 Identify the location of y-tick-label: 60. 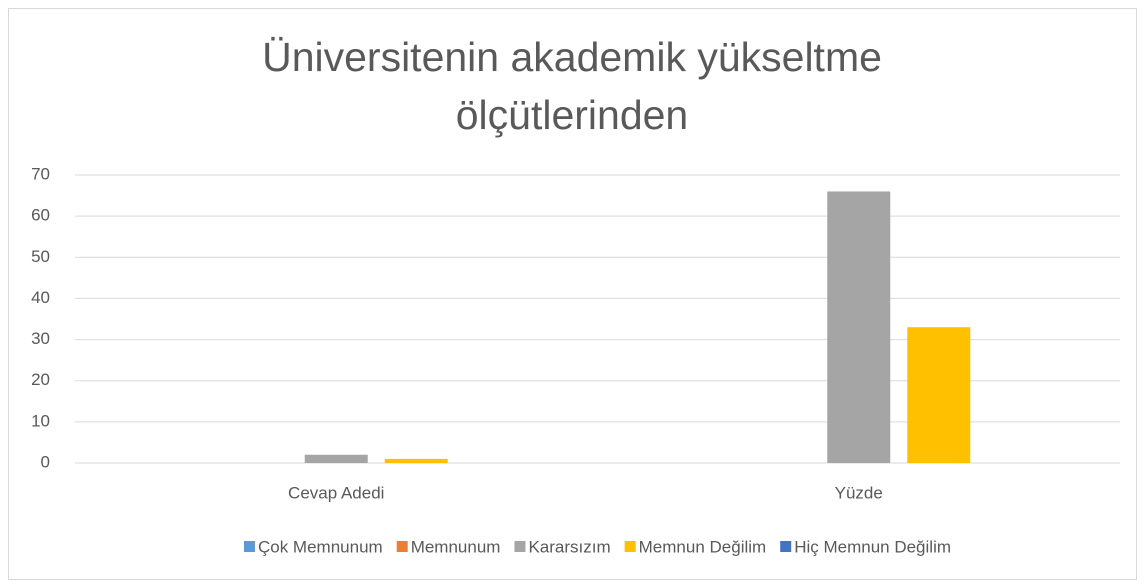
(40, 215).